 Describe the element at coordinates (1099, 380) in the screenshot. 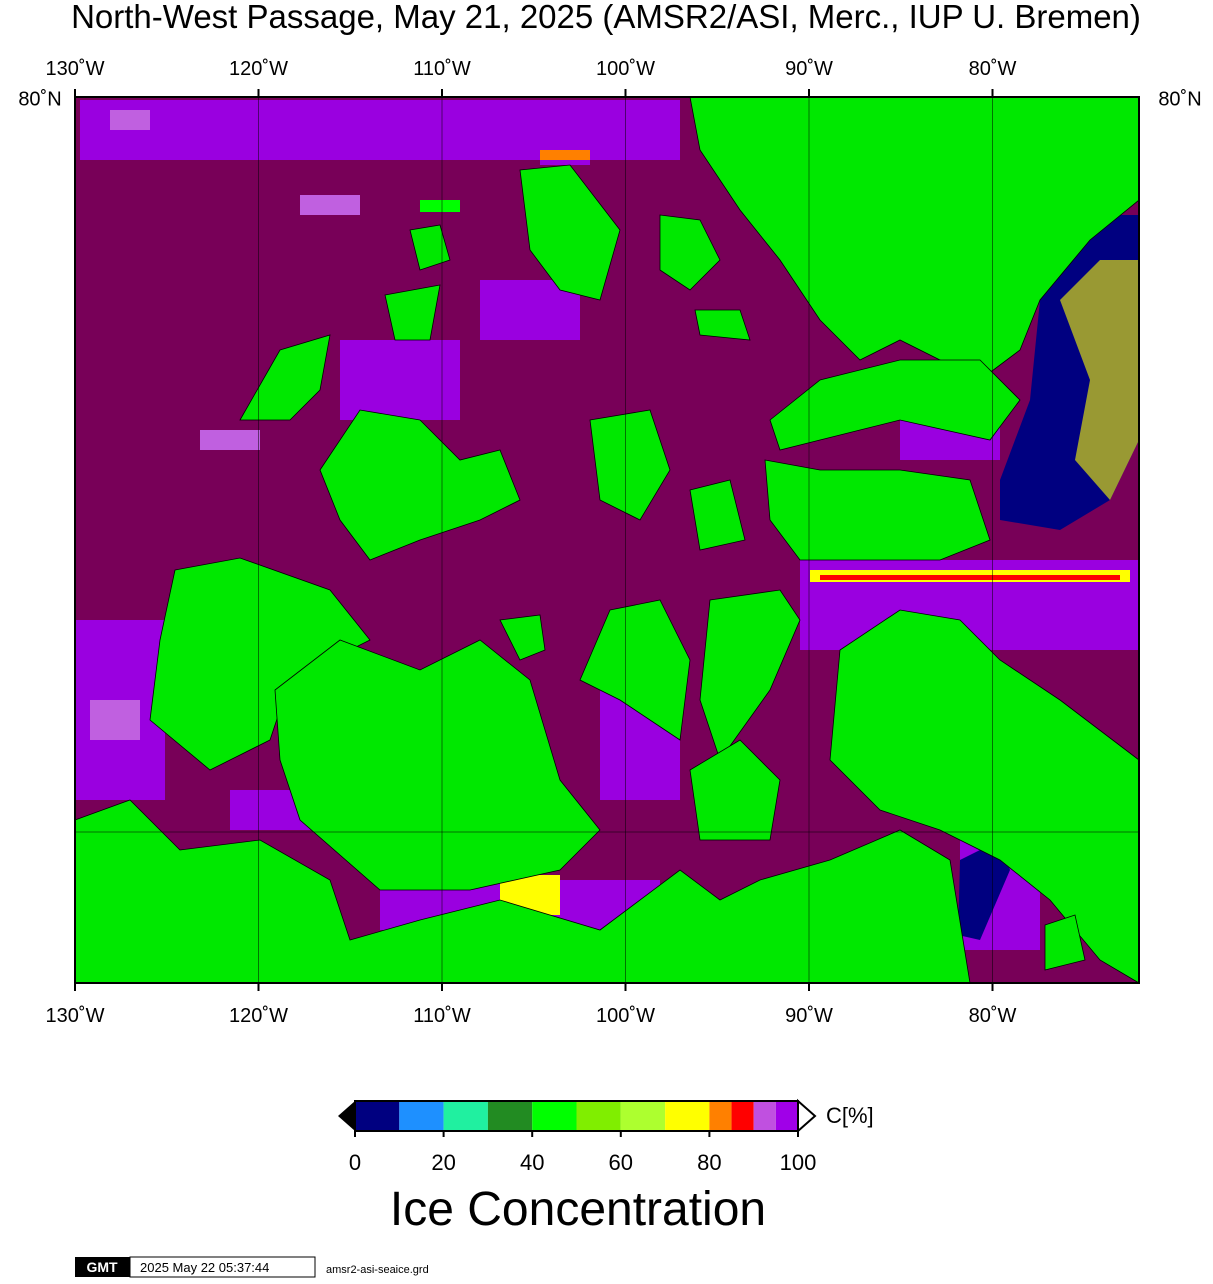

I see `marginal-ice` at that location.